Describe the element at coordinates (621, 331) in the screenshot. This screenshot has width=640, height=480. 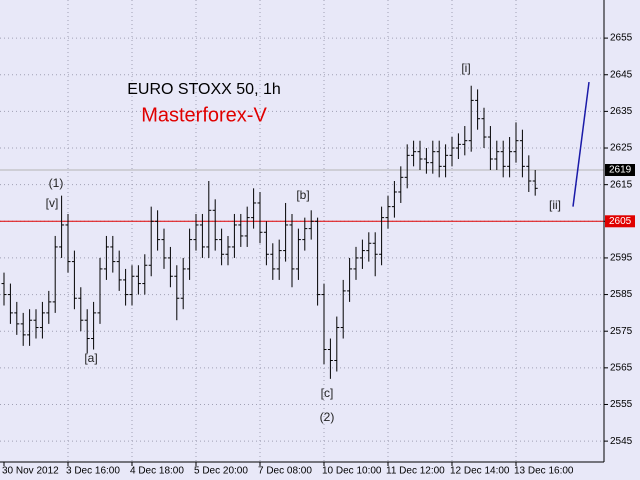
I see `y-tick-label: 2575` at that location.